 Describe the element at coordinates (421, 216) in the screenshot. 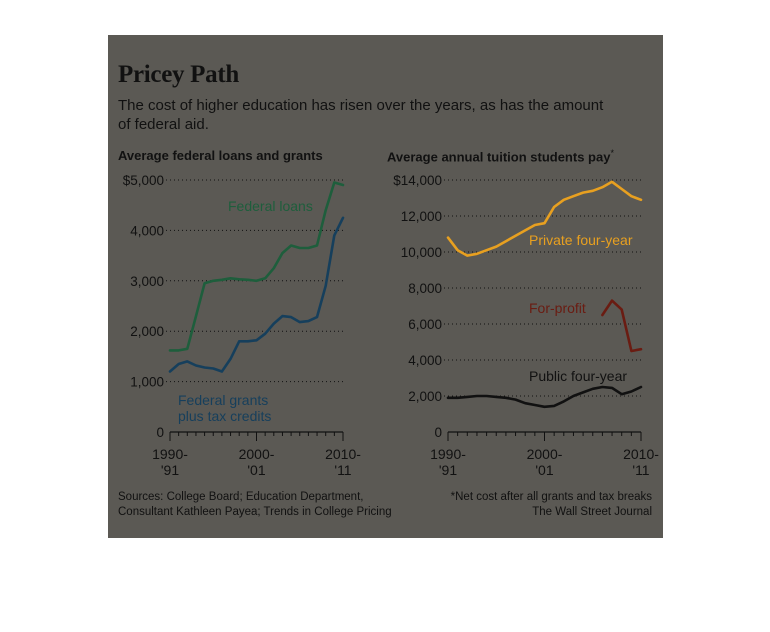

I see `right-y-tick-label: 12,000` at that location.